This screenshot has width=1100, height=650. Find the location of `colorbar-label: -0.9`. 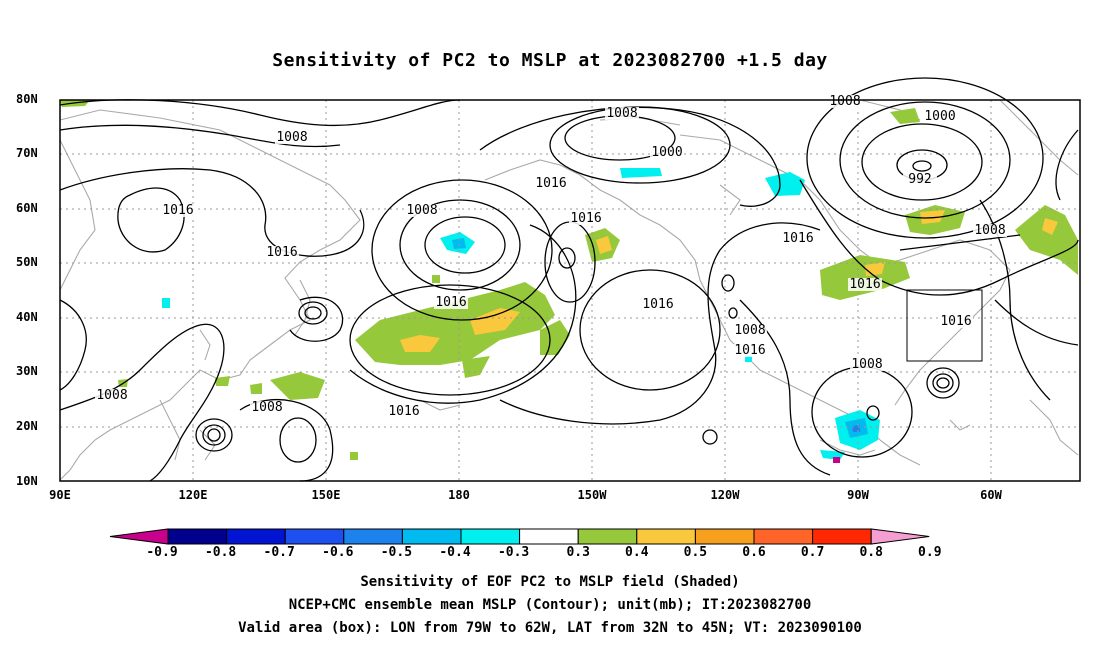

colorbar-label: -0.9 is located at coordinates (162, 552).